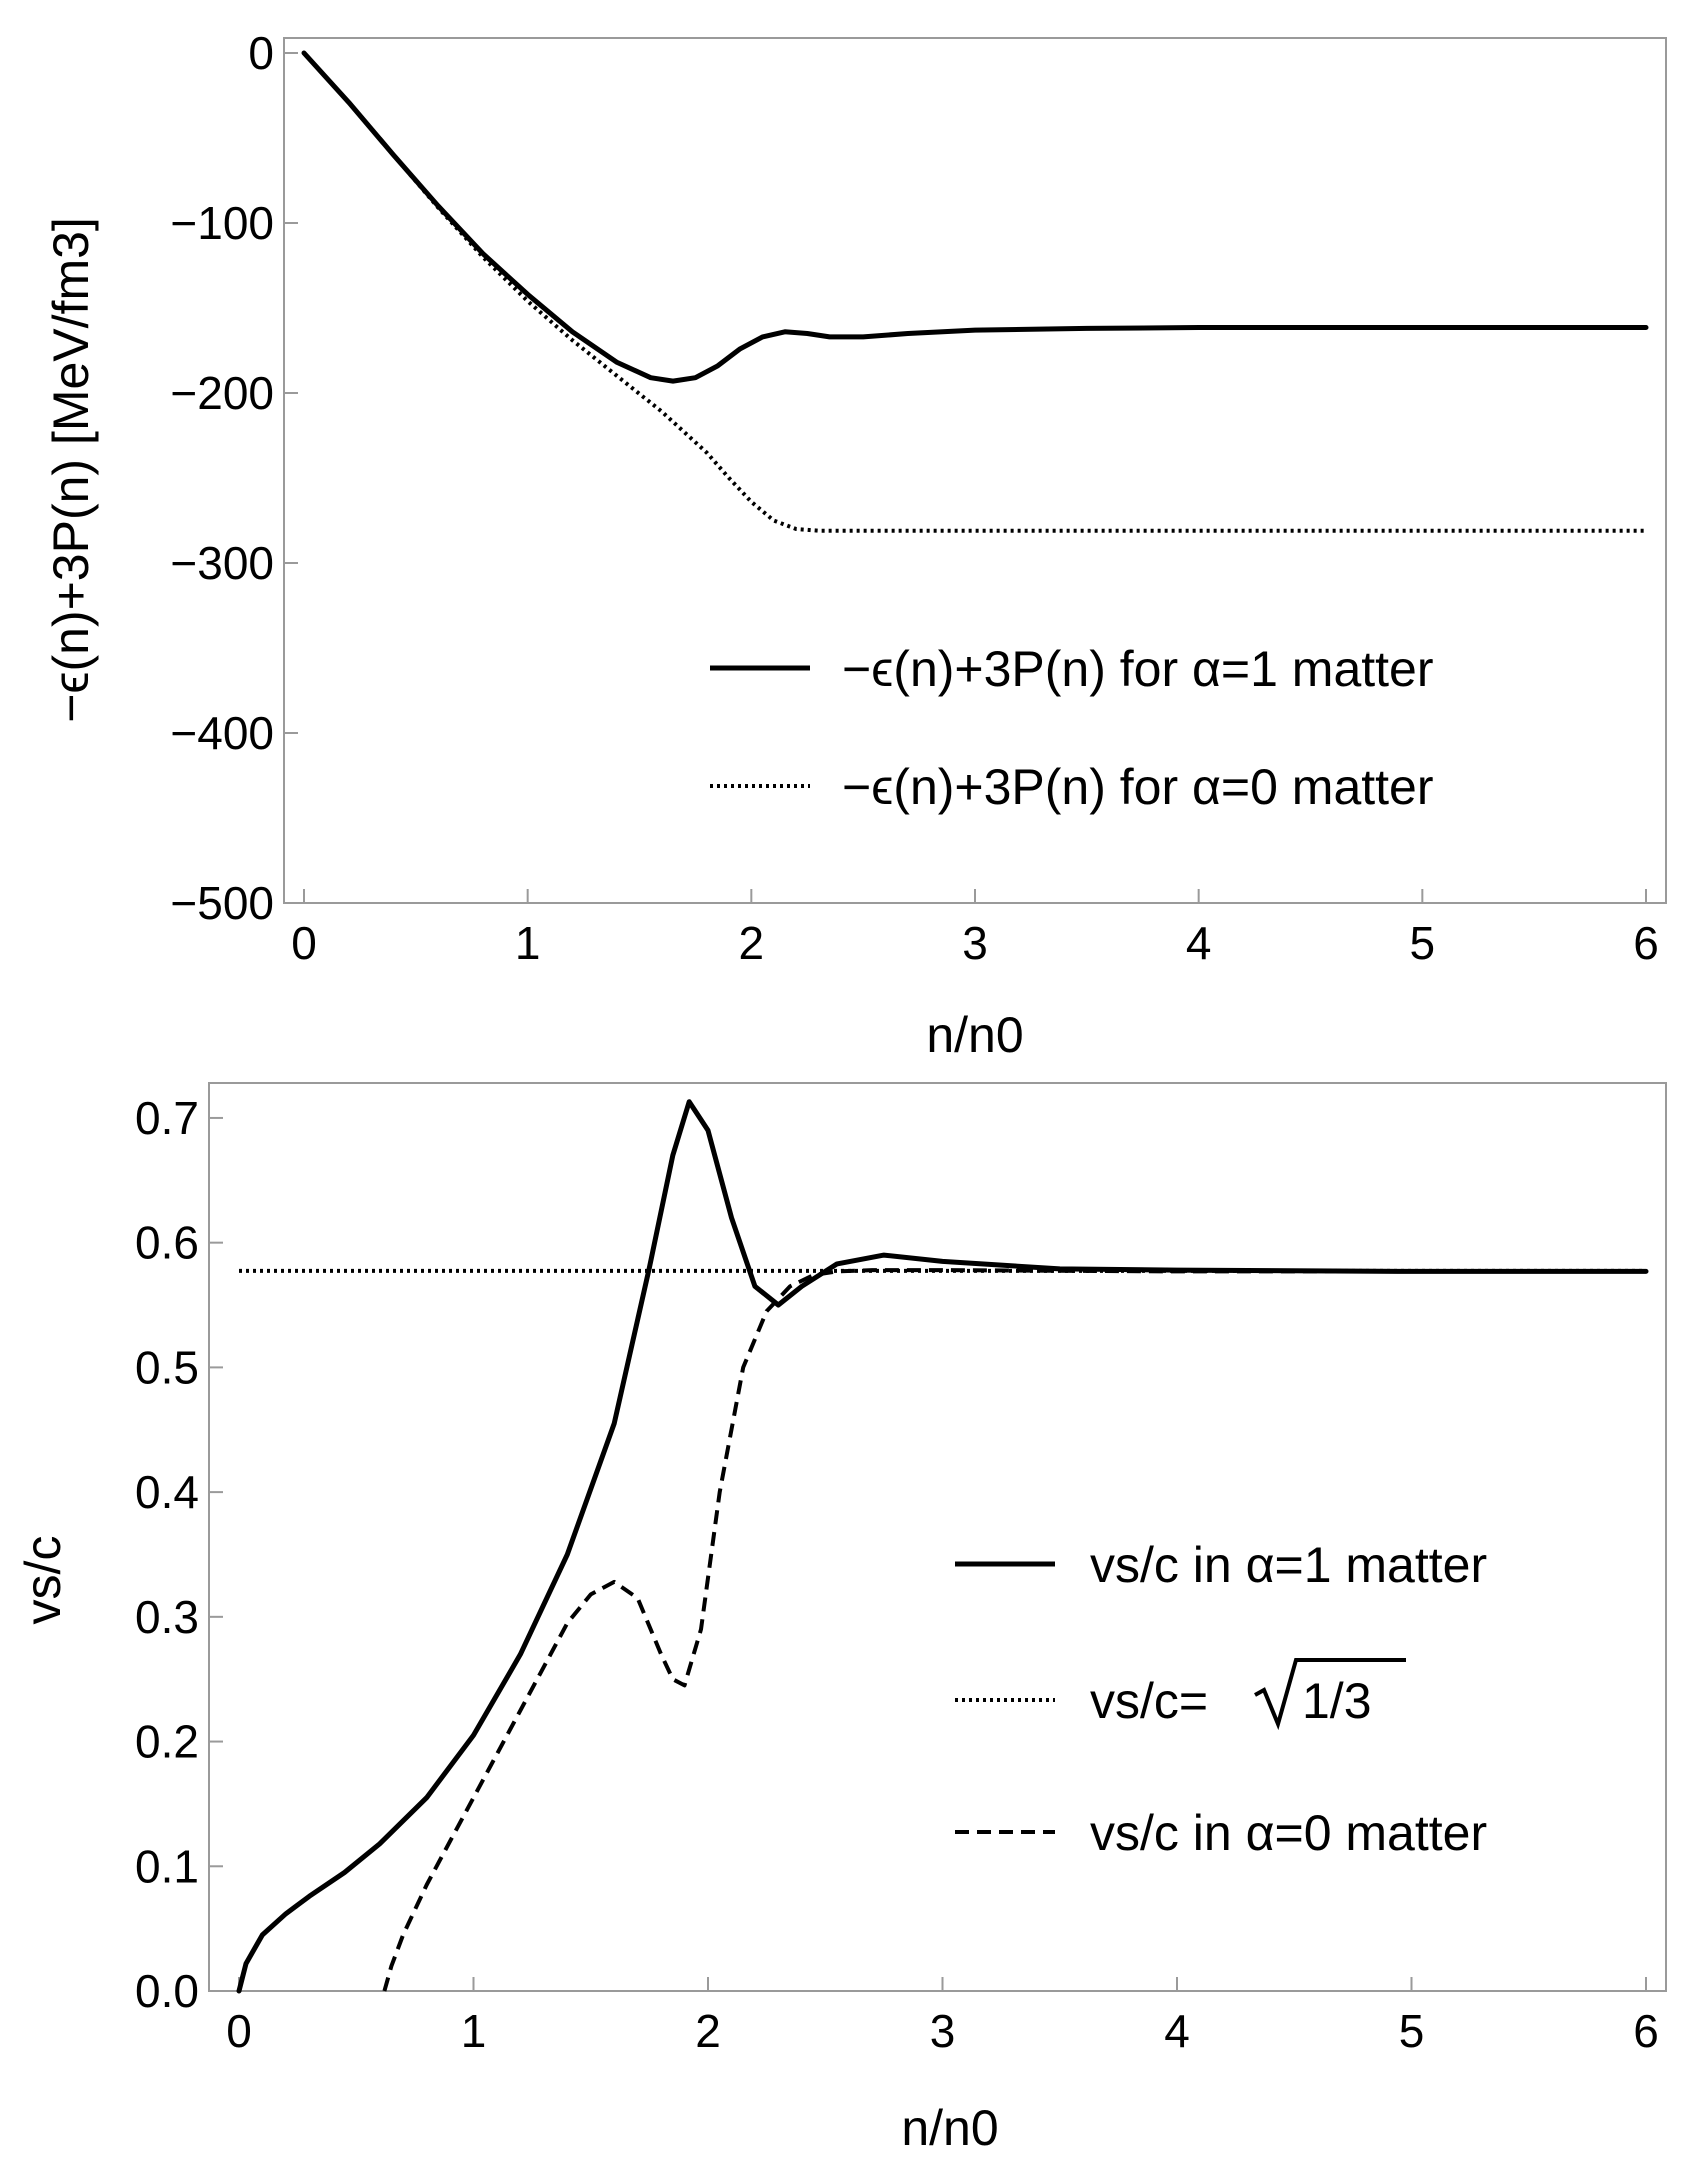  What do you see at coordinates (179, 1554) in the screenshot?
I see `y-ticks-bottom: 0.0 0.1 0.2 0.3 0.4 0.5 0.6 0.7` at bounding box center [179, 1554].